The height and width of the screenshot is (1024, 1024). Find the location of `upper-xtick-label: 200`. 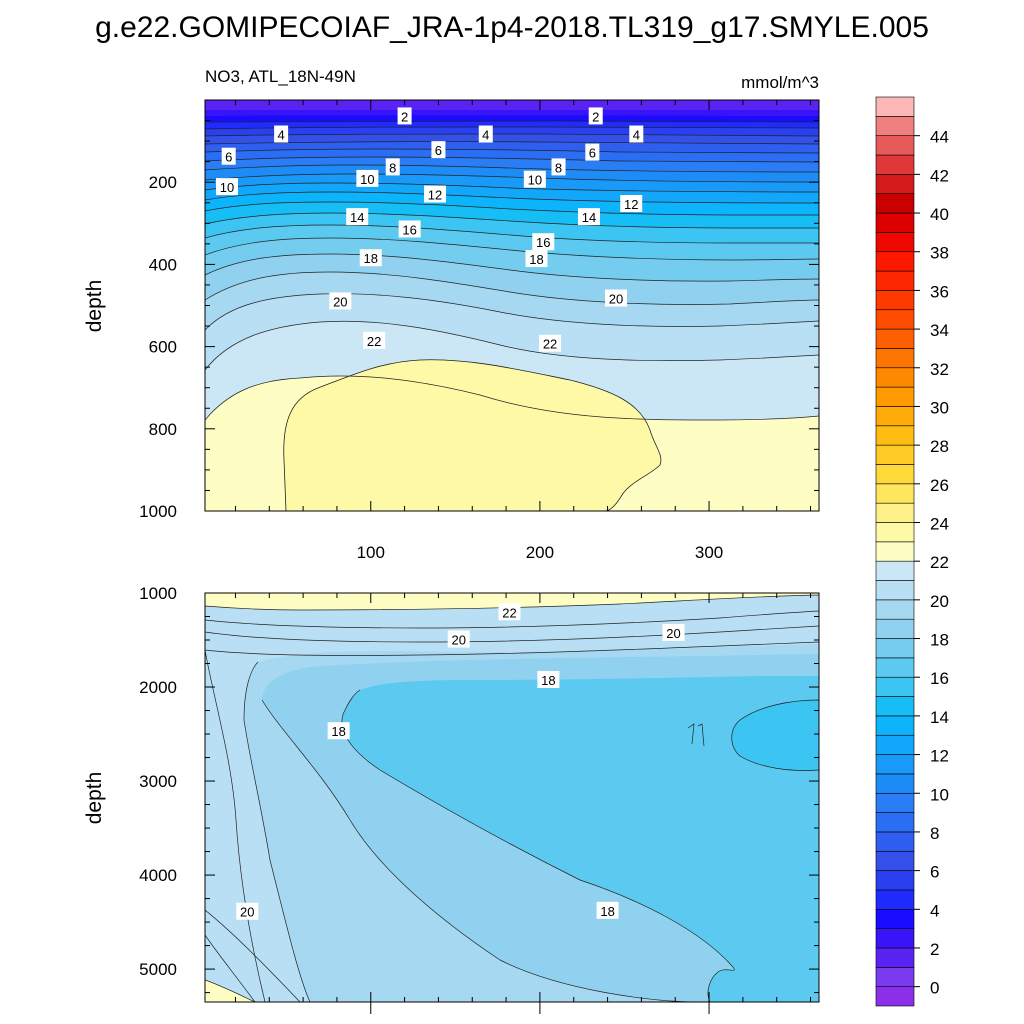

upper-xtick-label: 200 is located at coordinates (540, 552).